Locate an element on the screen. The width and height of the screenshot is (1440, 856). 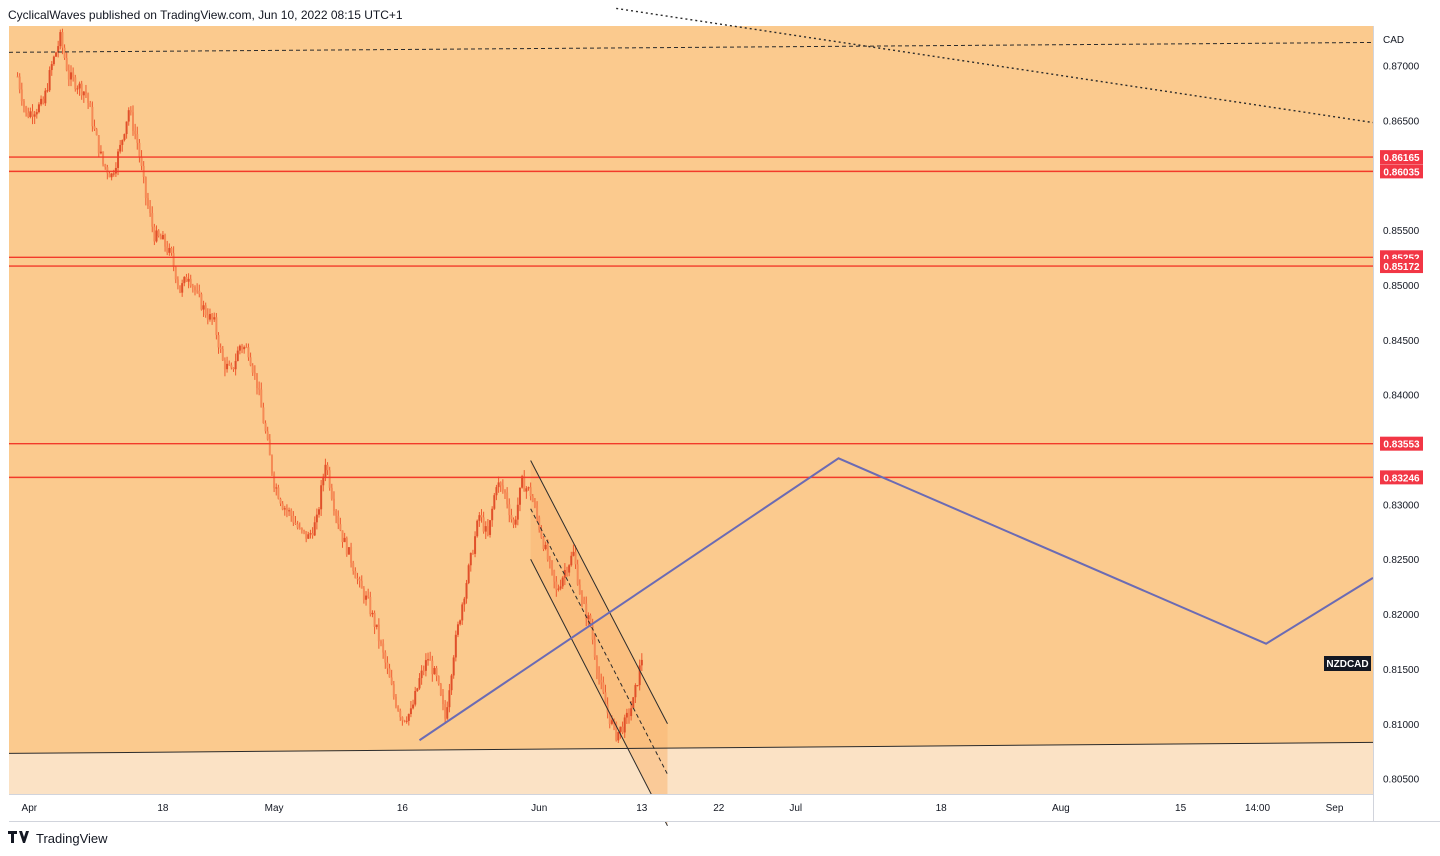
time-tick-label: 18 is located at coordinates (942, 808).